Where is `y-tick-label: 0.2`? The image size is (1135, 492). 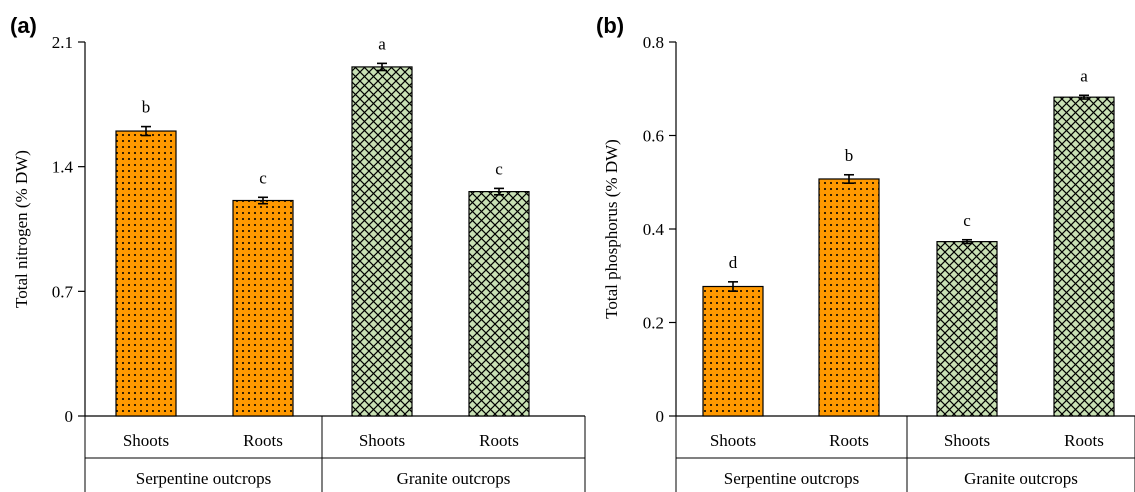
y-tick-label: 0.2 is located at coordinates (653, 323).